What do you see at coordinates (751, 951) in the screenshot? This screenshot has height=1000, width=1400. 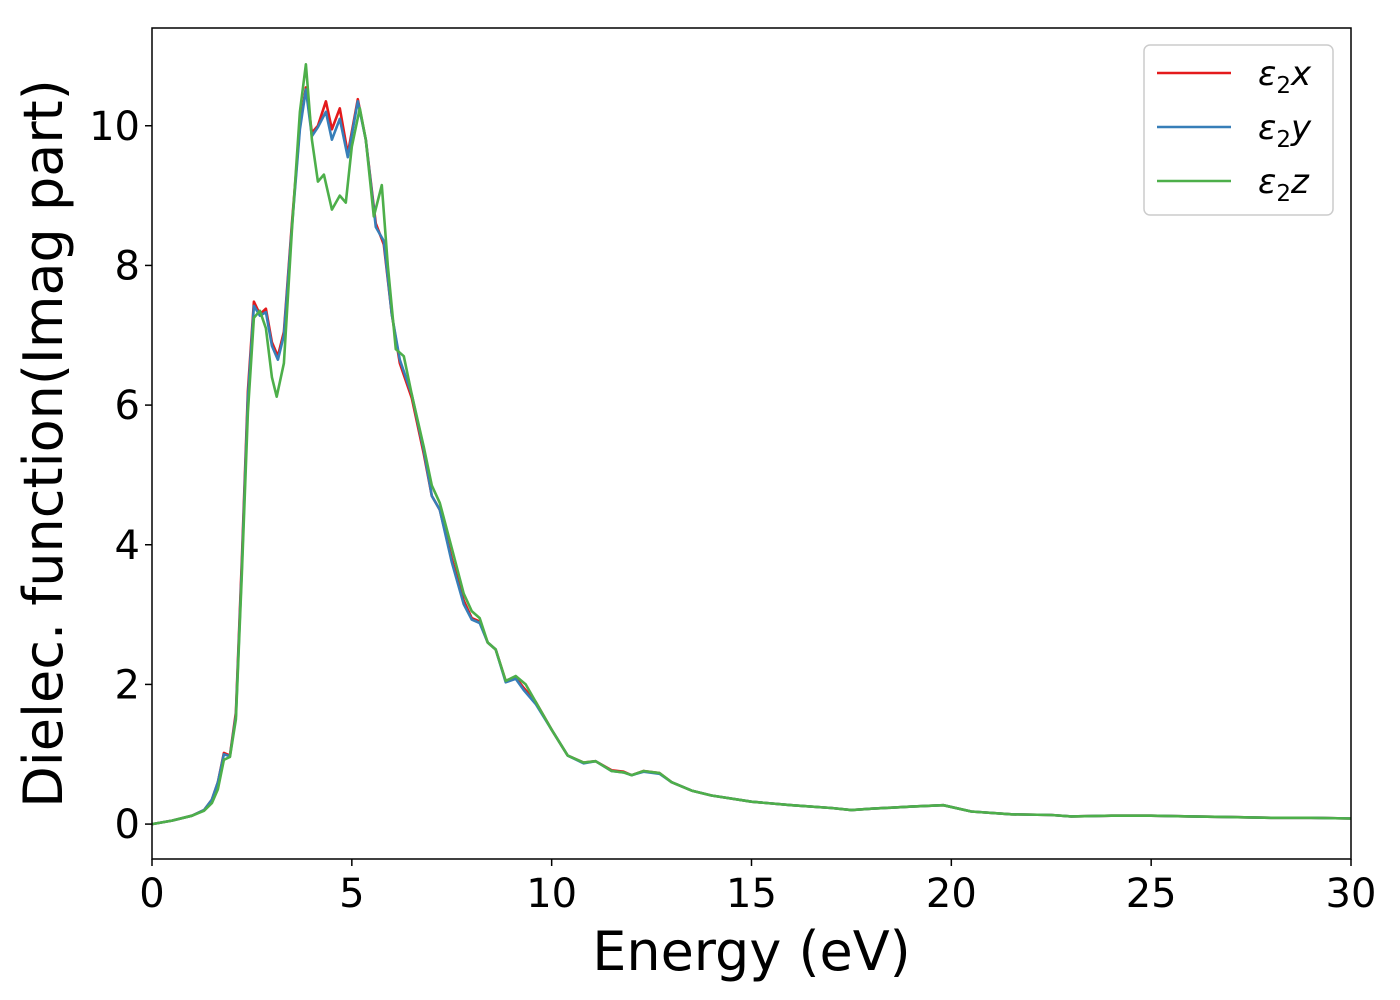 I see `x-axis-title: Energy (eV)` at bounding box center [751, 951].